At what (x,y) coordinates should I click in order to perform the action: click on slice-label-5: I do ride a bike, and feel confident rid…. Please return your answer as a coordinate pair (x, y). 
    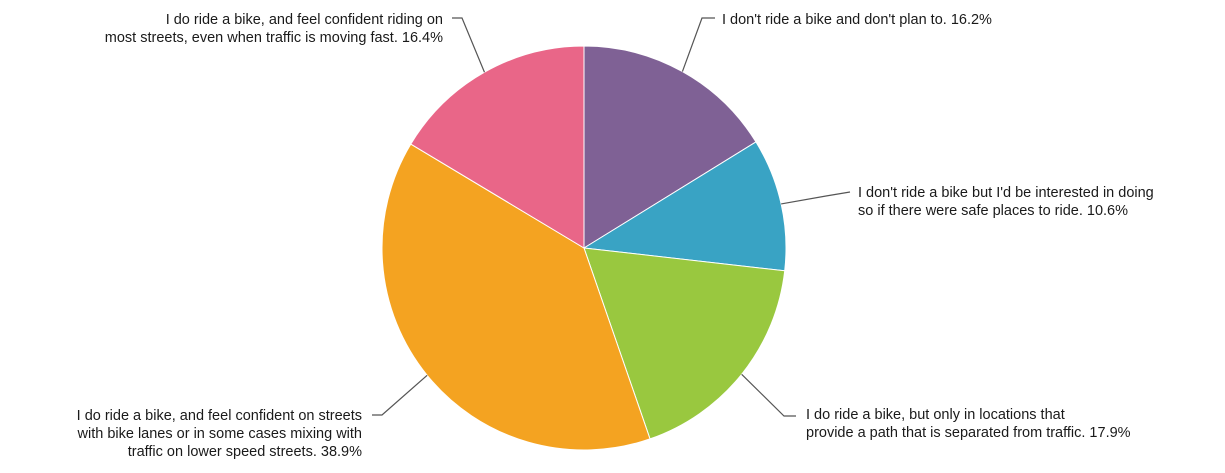
    Looking at the image, I should click on (274, 29).